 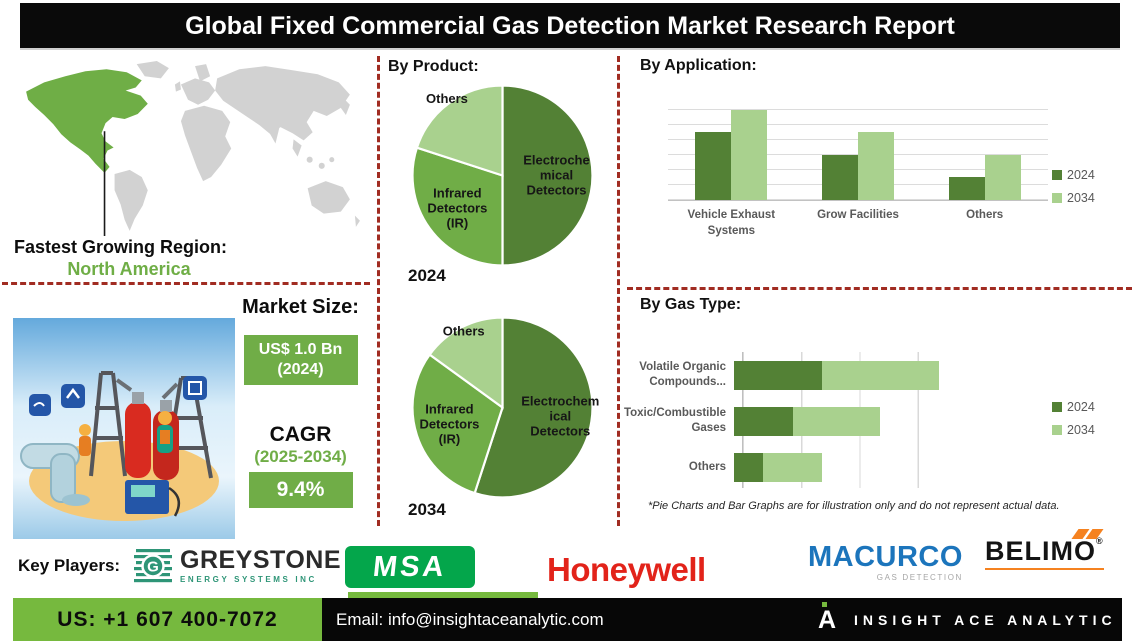 I want to click on market-size-value-box: US$ 1.0 Bn (2024), so click(x=300, y=360).